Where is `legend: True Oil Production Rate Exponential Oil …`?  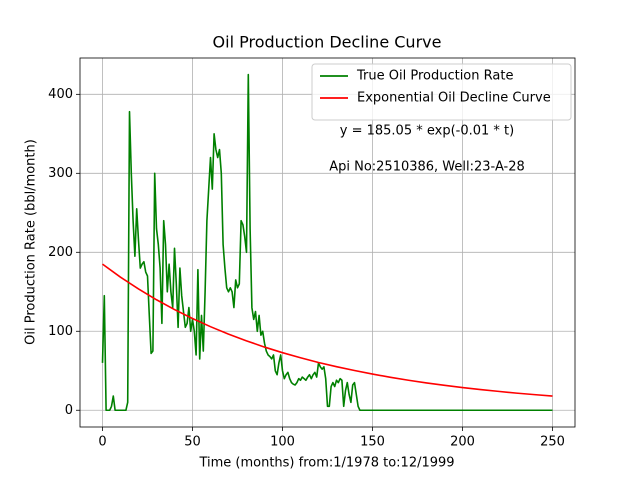 legend: True Oil Production Rate Exponential Oil … is located at coordinates (441, 92).